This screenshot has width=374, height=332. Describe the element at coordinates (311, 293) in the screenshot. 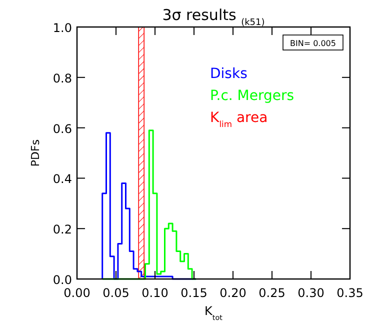

I see `x-tick-label: 0.30` at that location.